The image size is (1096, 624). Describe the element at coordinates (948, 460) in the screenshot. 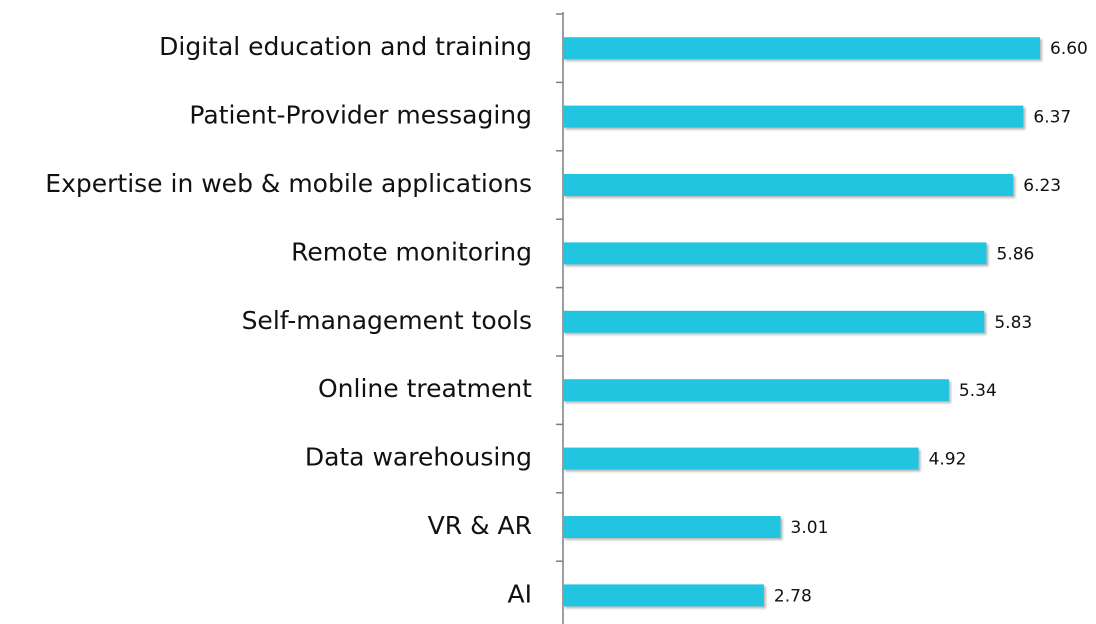

I see `value-label: 4.92` at that location.